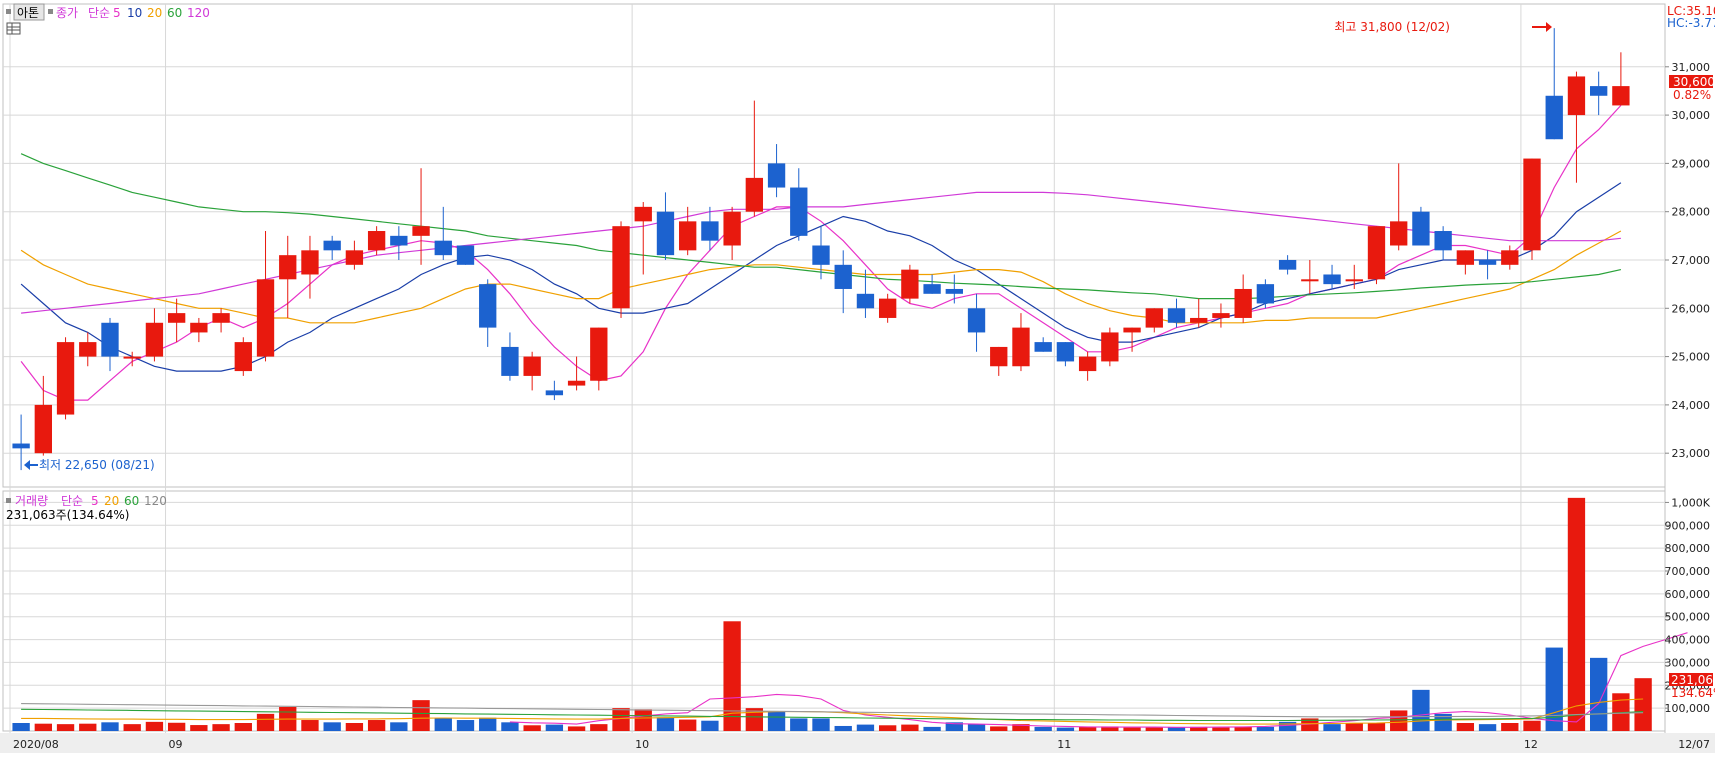 The width and height of the screenshot is (1715, 757). I want to click on volume-tick-label: 500,000, so click(1688, 617).